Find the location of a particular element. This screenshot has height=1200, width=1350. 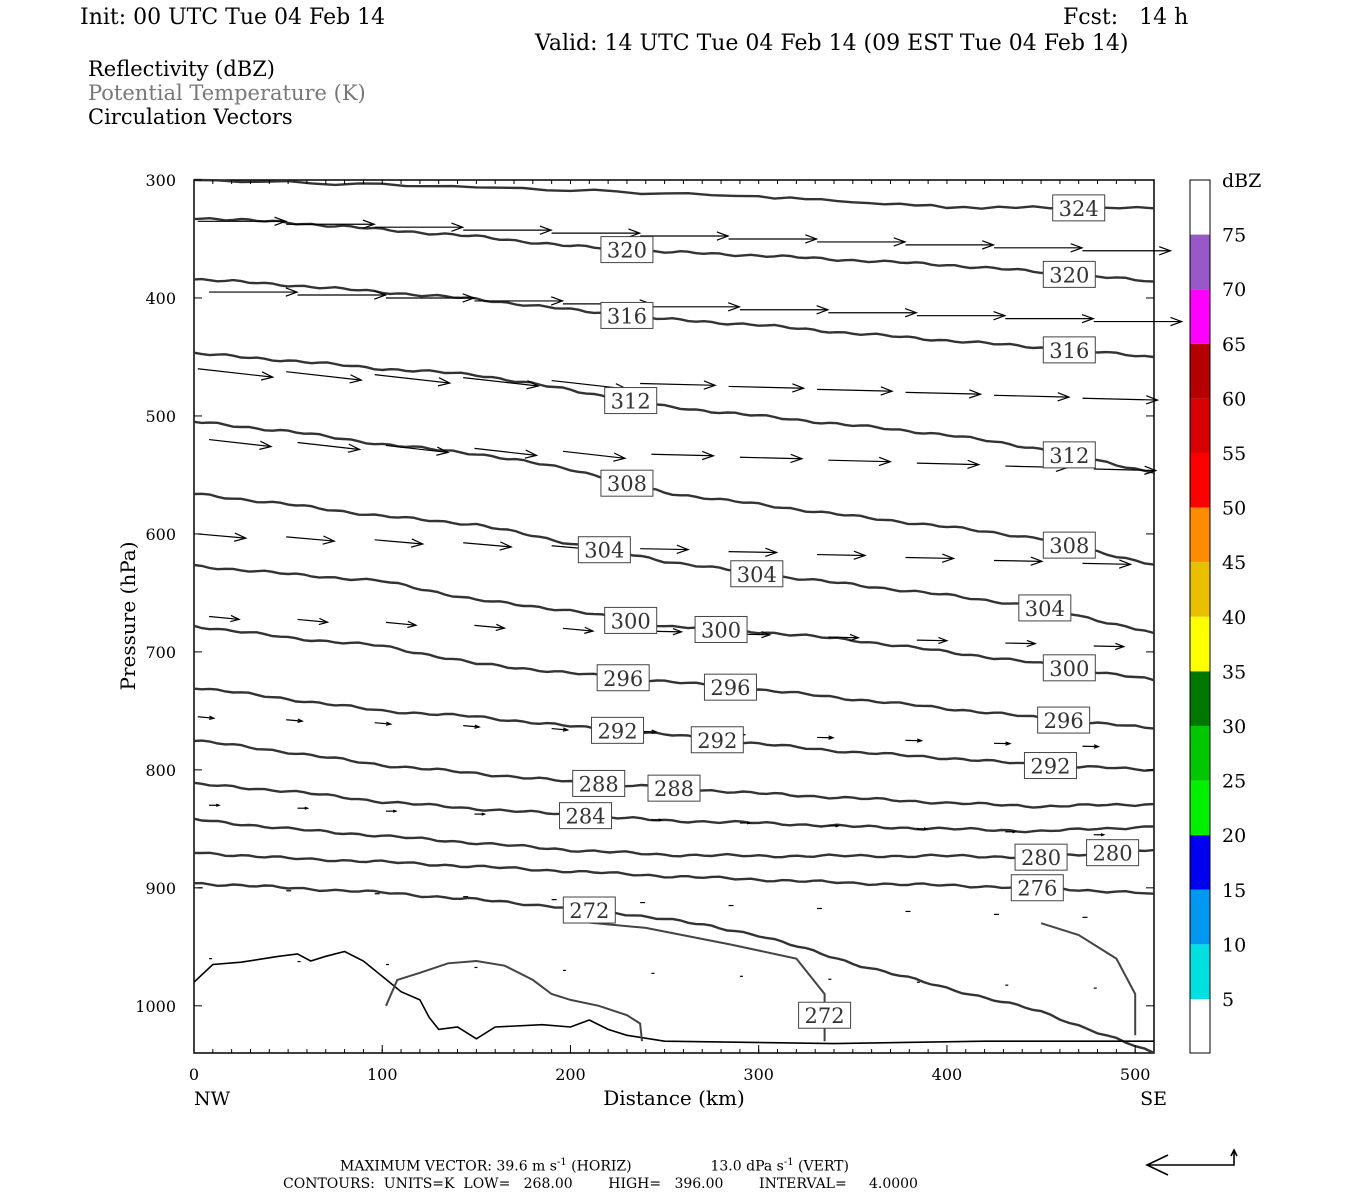

colorbar-label: 75 is located at coordinates (1234, 236).